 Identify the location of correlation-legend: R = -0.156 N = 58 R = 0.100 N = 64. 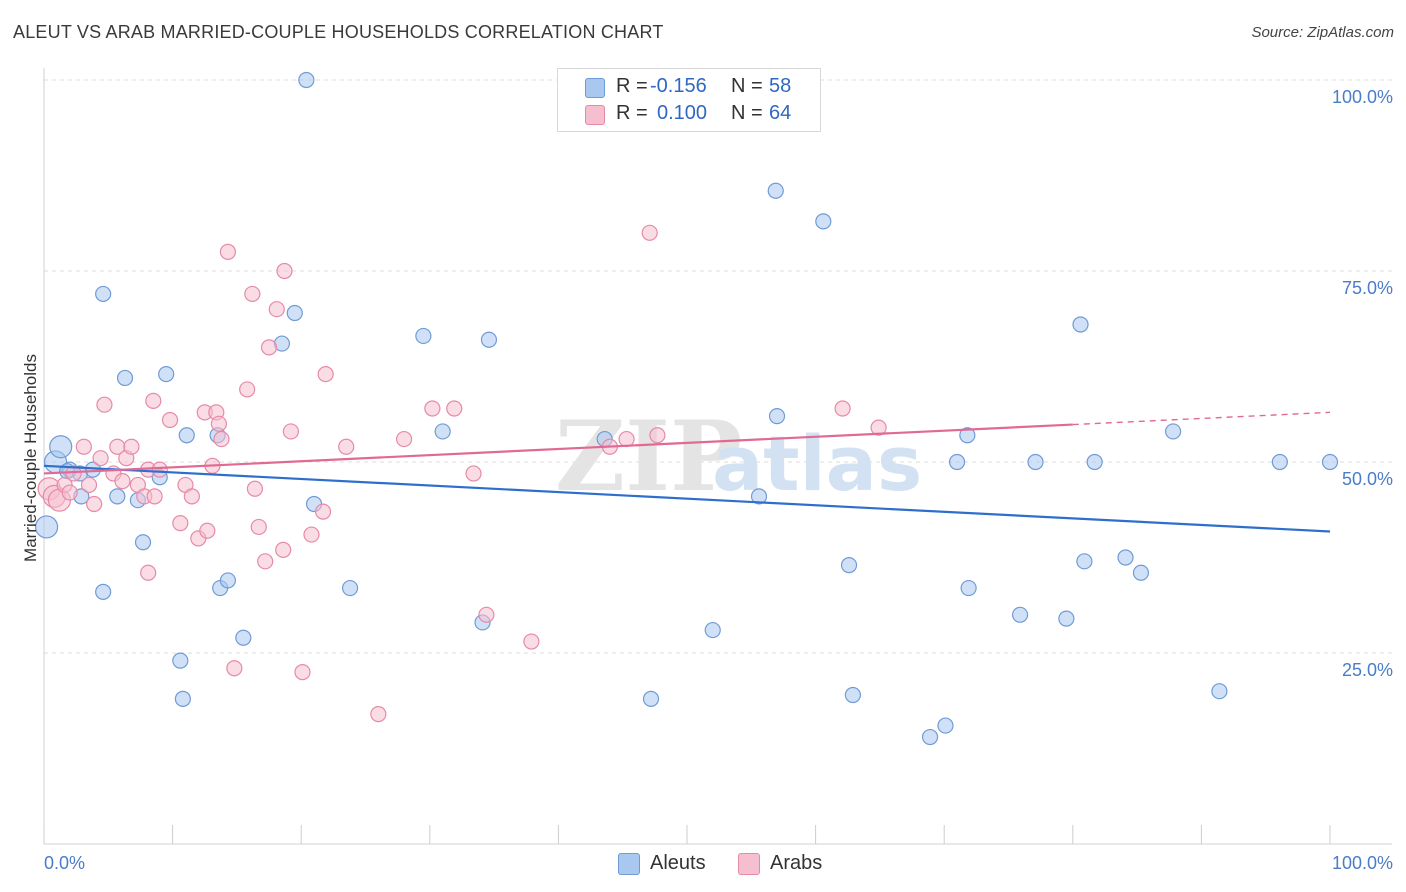
(689, 100).